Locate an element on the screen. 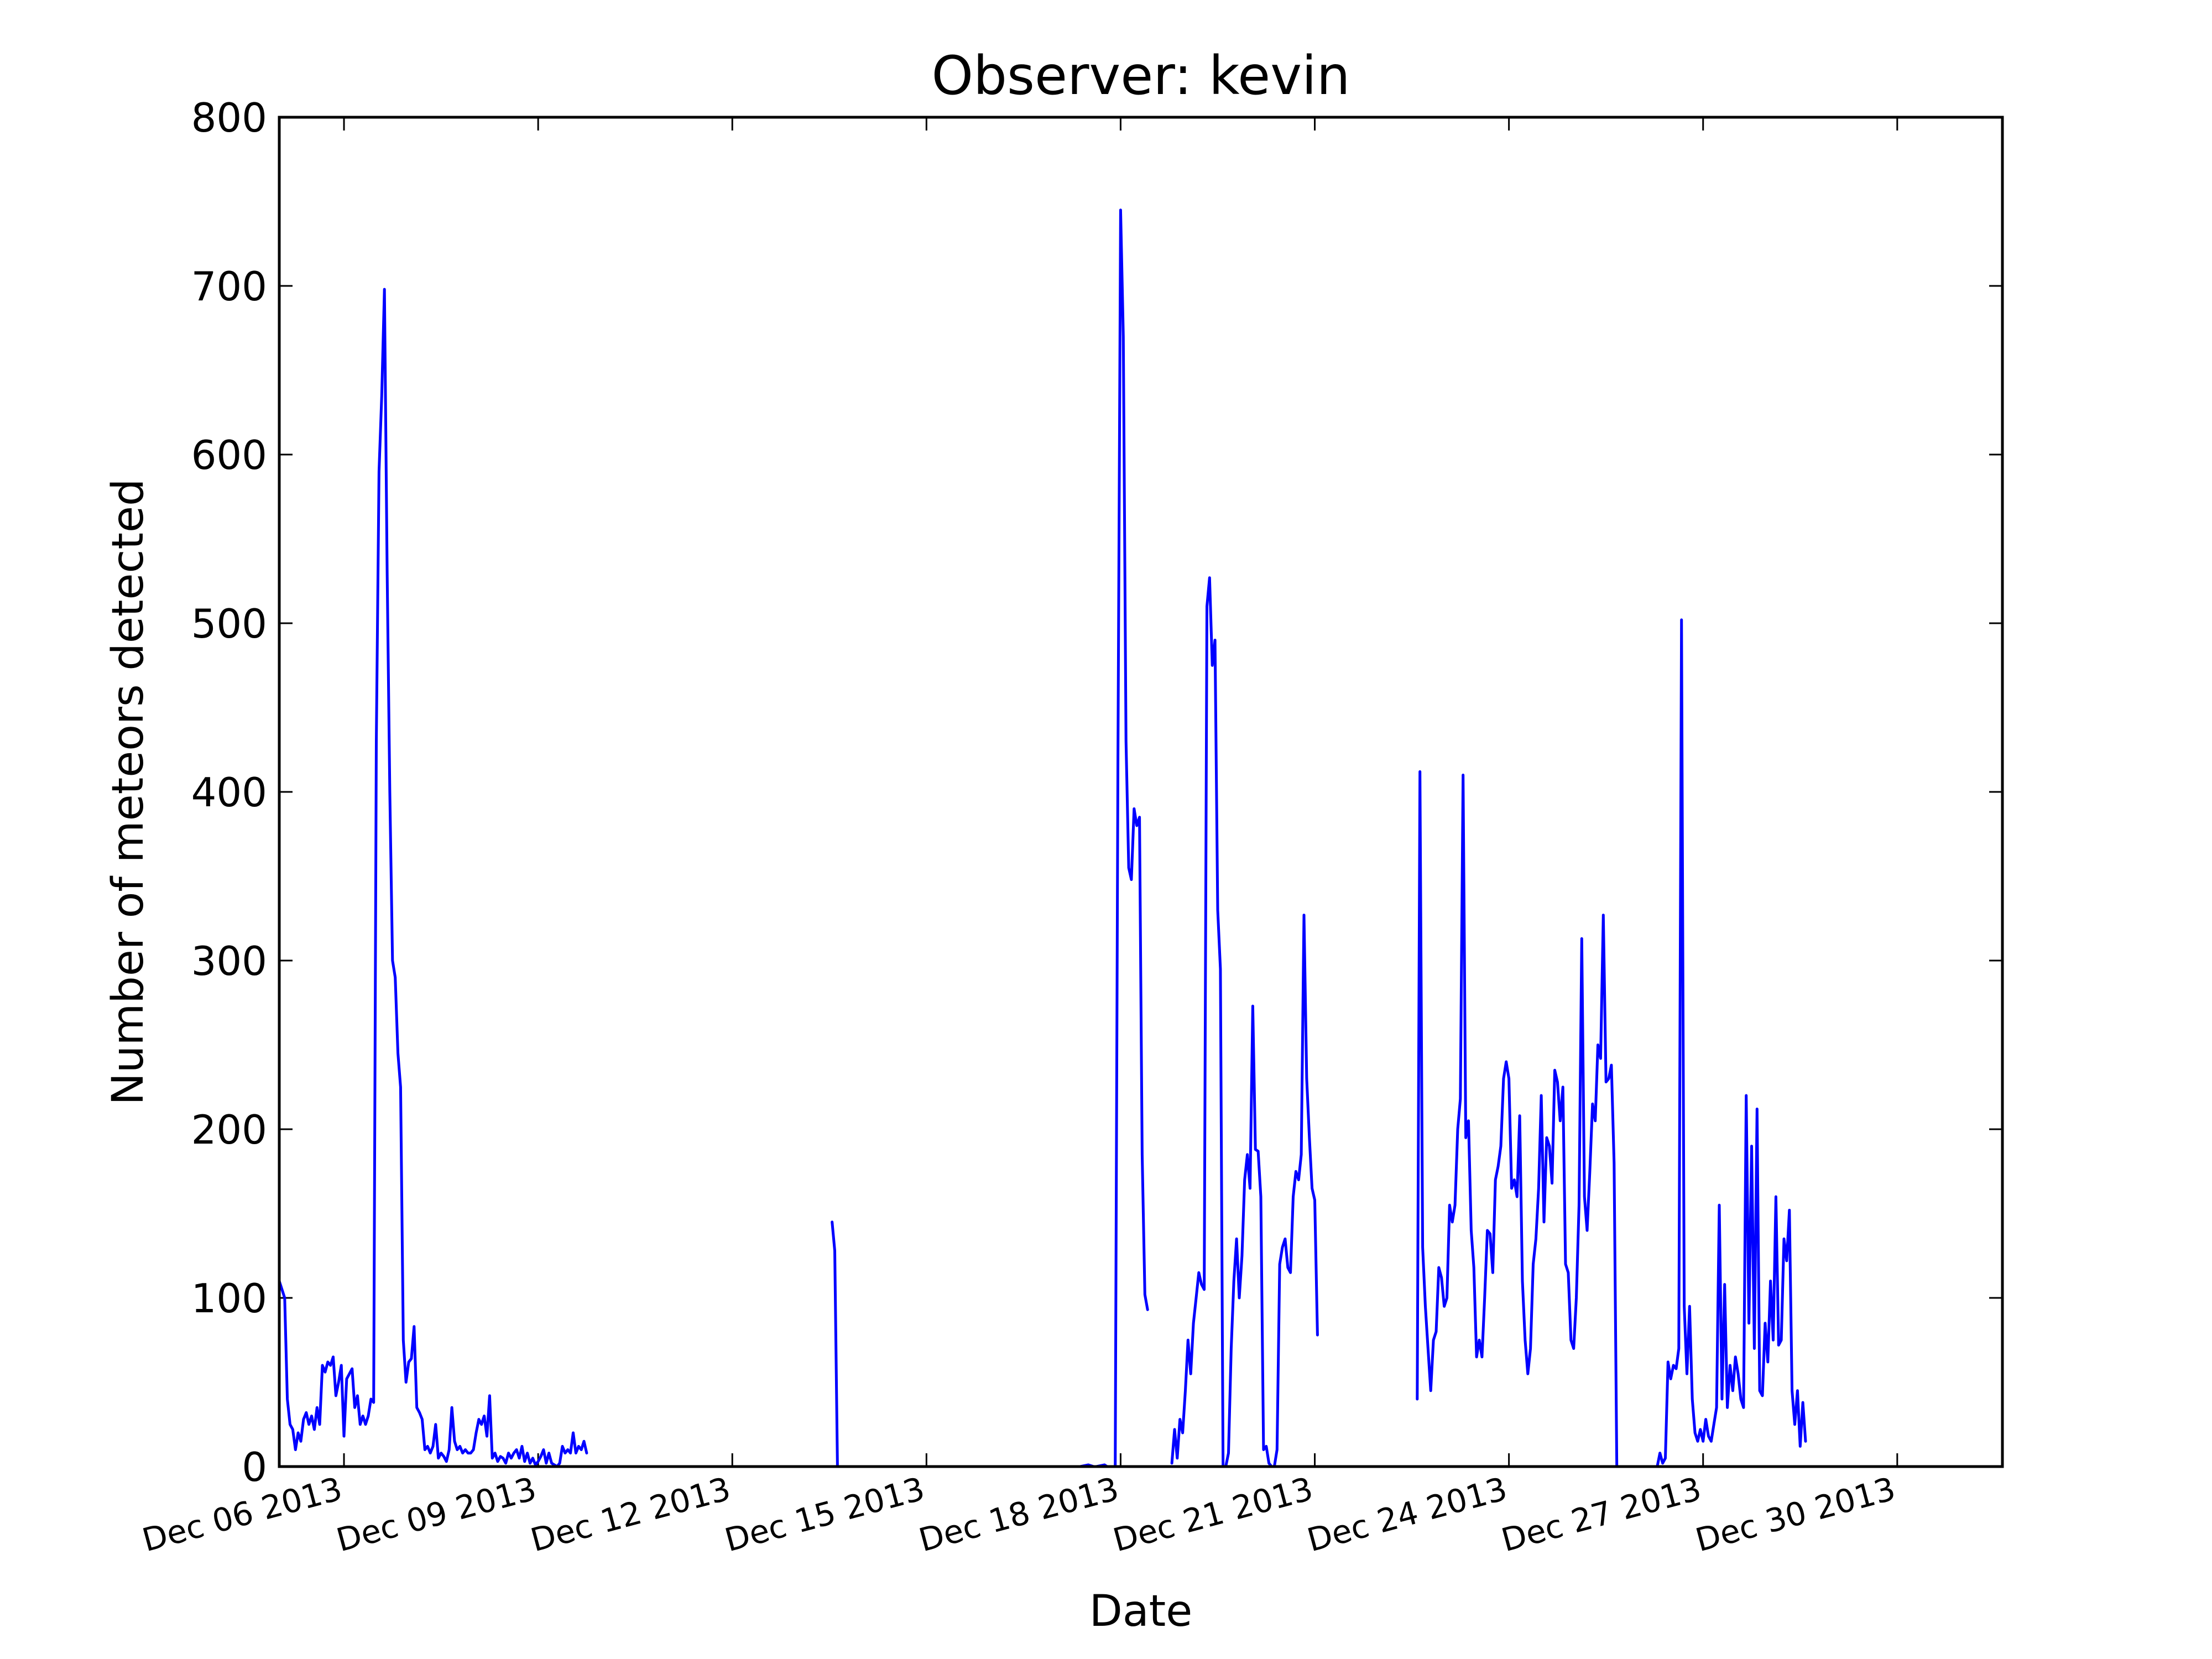 The width and height of the screenshot is (2212, 1659). x-tick-label: Dec 09 2013 is located at coordinates (436, 1515).